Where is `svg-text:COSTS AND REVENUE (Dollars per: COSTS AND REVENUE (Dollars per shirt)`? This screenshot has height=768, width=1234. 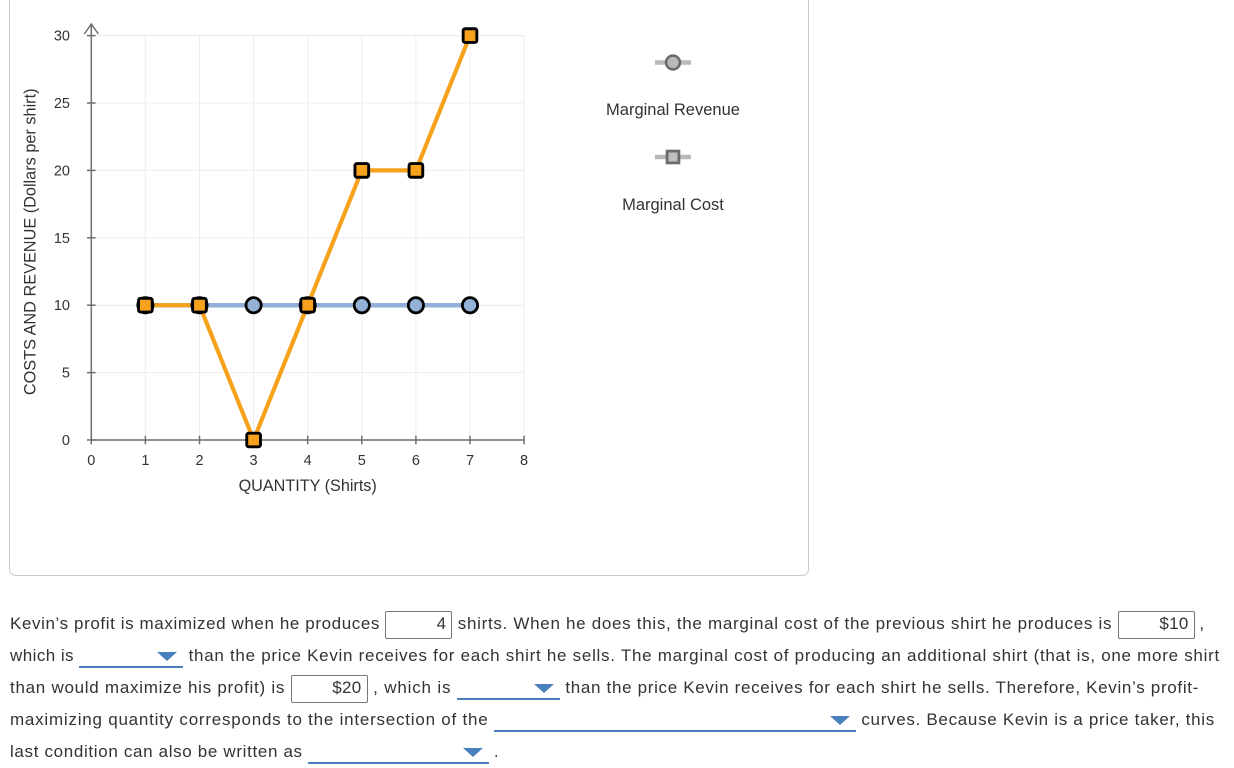 svg-text:COSTS AND REVENUE (Dollars per: COSTS AND REVENUE (Dollars per shirt) is located at coordinates (31, 241).